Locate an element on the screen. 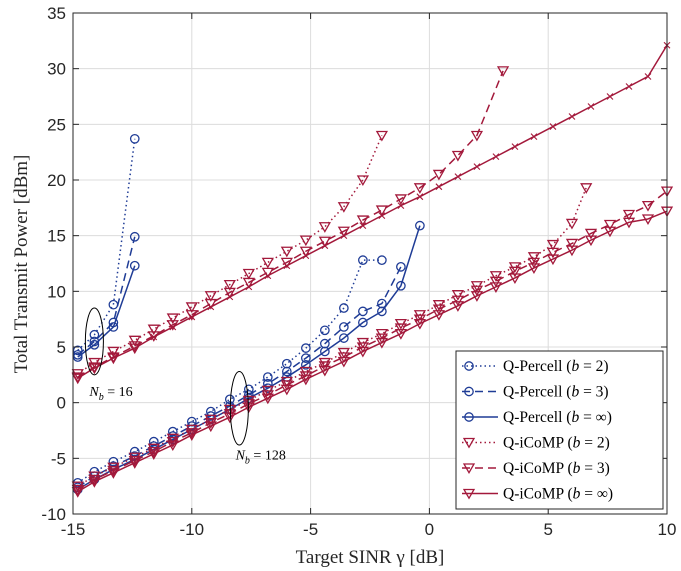  series-line is located at coordinates (106, 296).